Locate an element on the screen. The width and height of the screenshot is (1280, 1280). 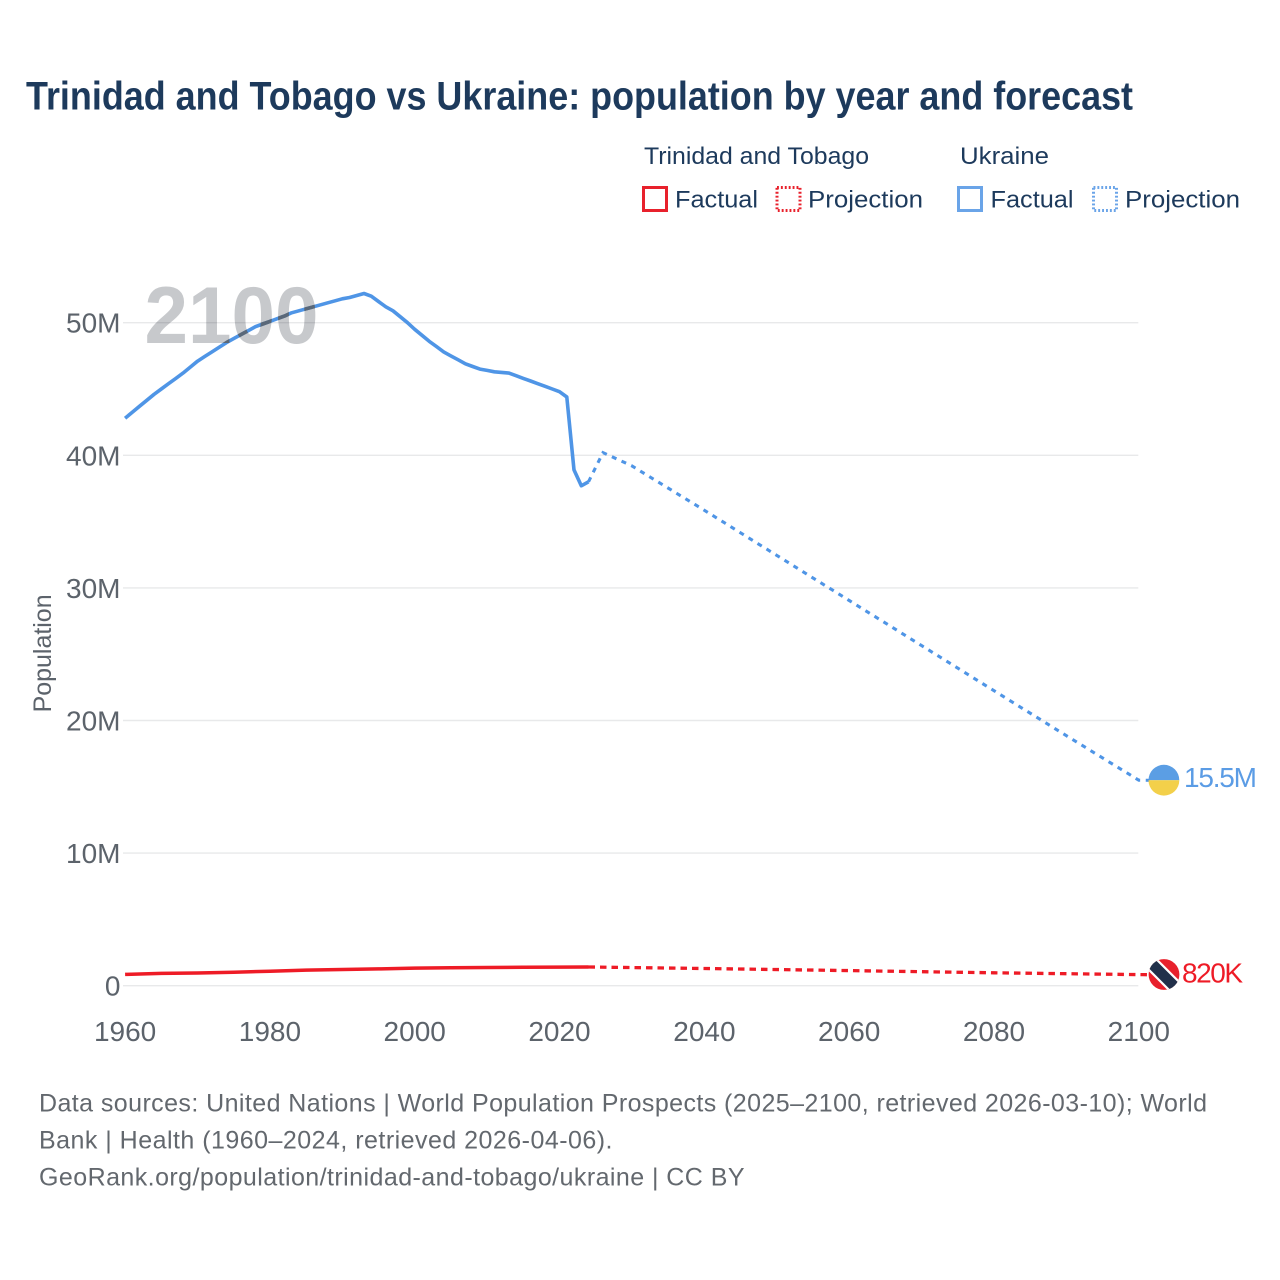
svg-text: Trinidad and Tobago is located at coordinates (756, 156).